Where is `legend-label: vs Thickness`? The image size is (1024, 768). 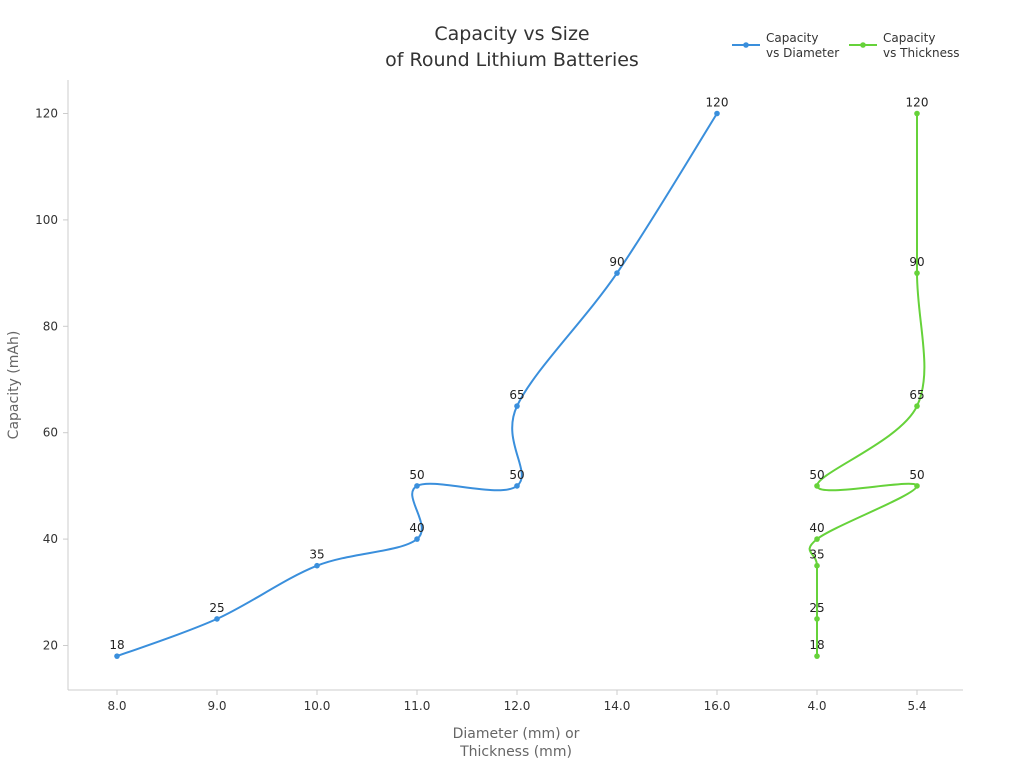
legend-label: vs Thickness is located at coordinates (921, 53).